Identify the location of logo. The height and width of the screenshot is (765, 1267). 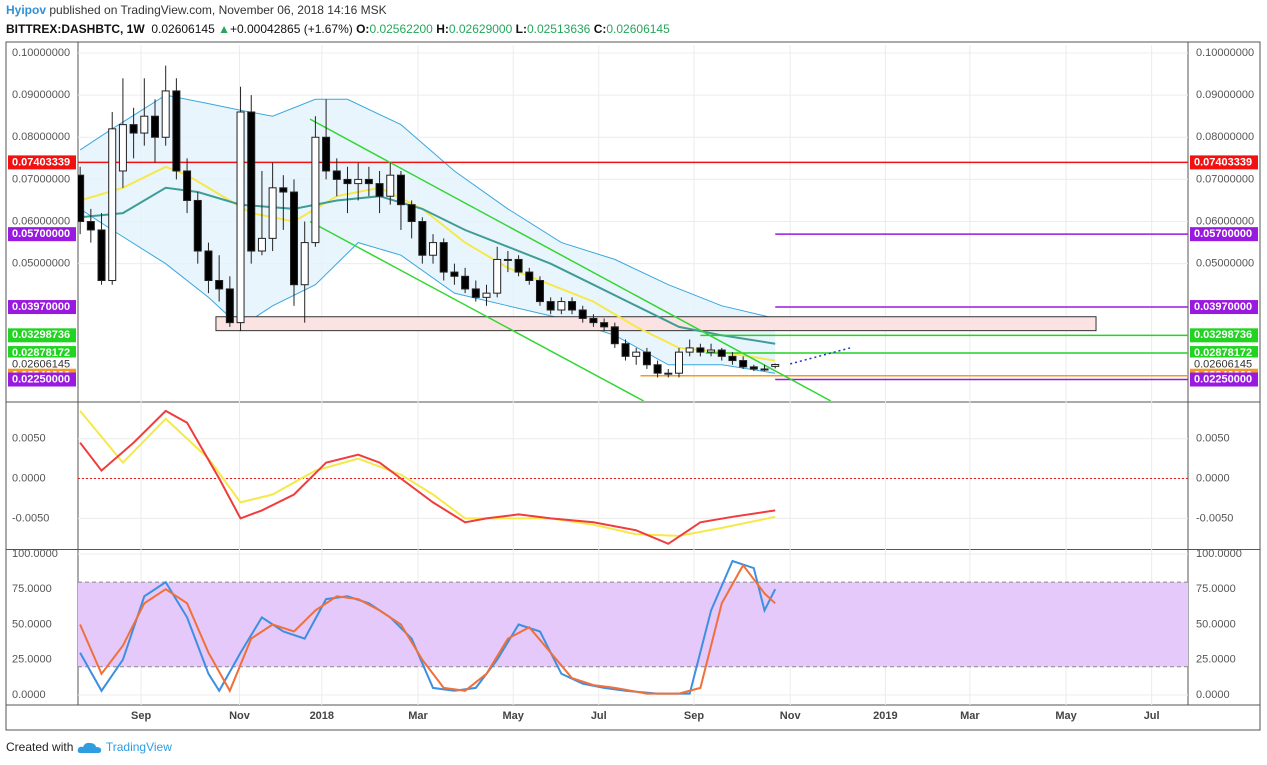
(89, 747).